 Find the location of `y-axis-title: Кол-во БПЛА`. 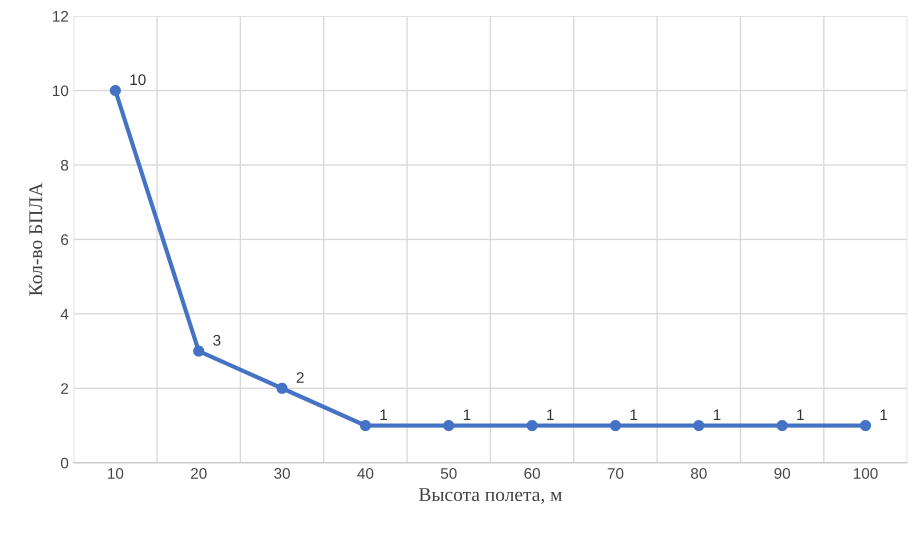

y-axis-title: Кол-во БПЛА is located at coordinates (35, 239).